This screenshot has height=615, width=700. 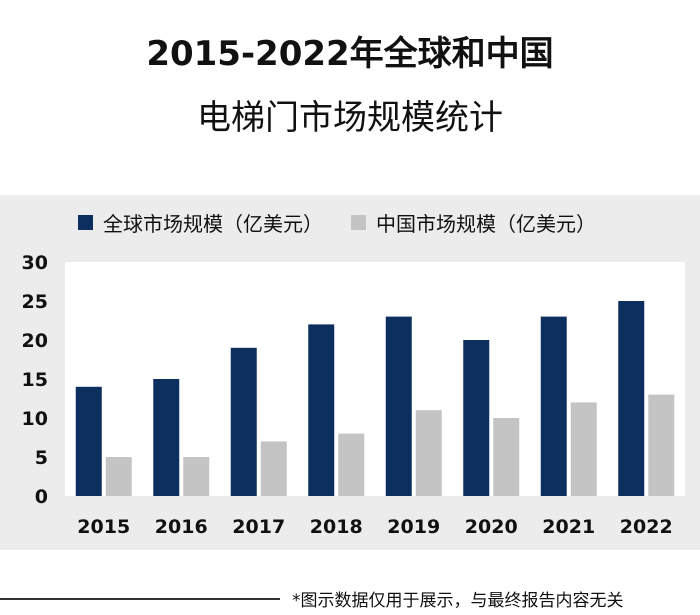 I want to click on y-tick-label: 15, so click(x=35, y=380).